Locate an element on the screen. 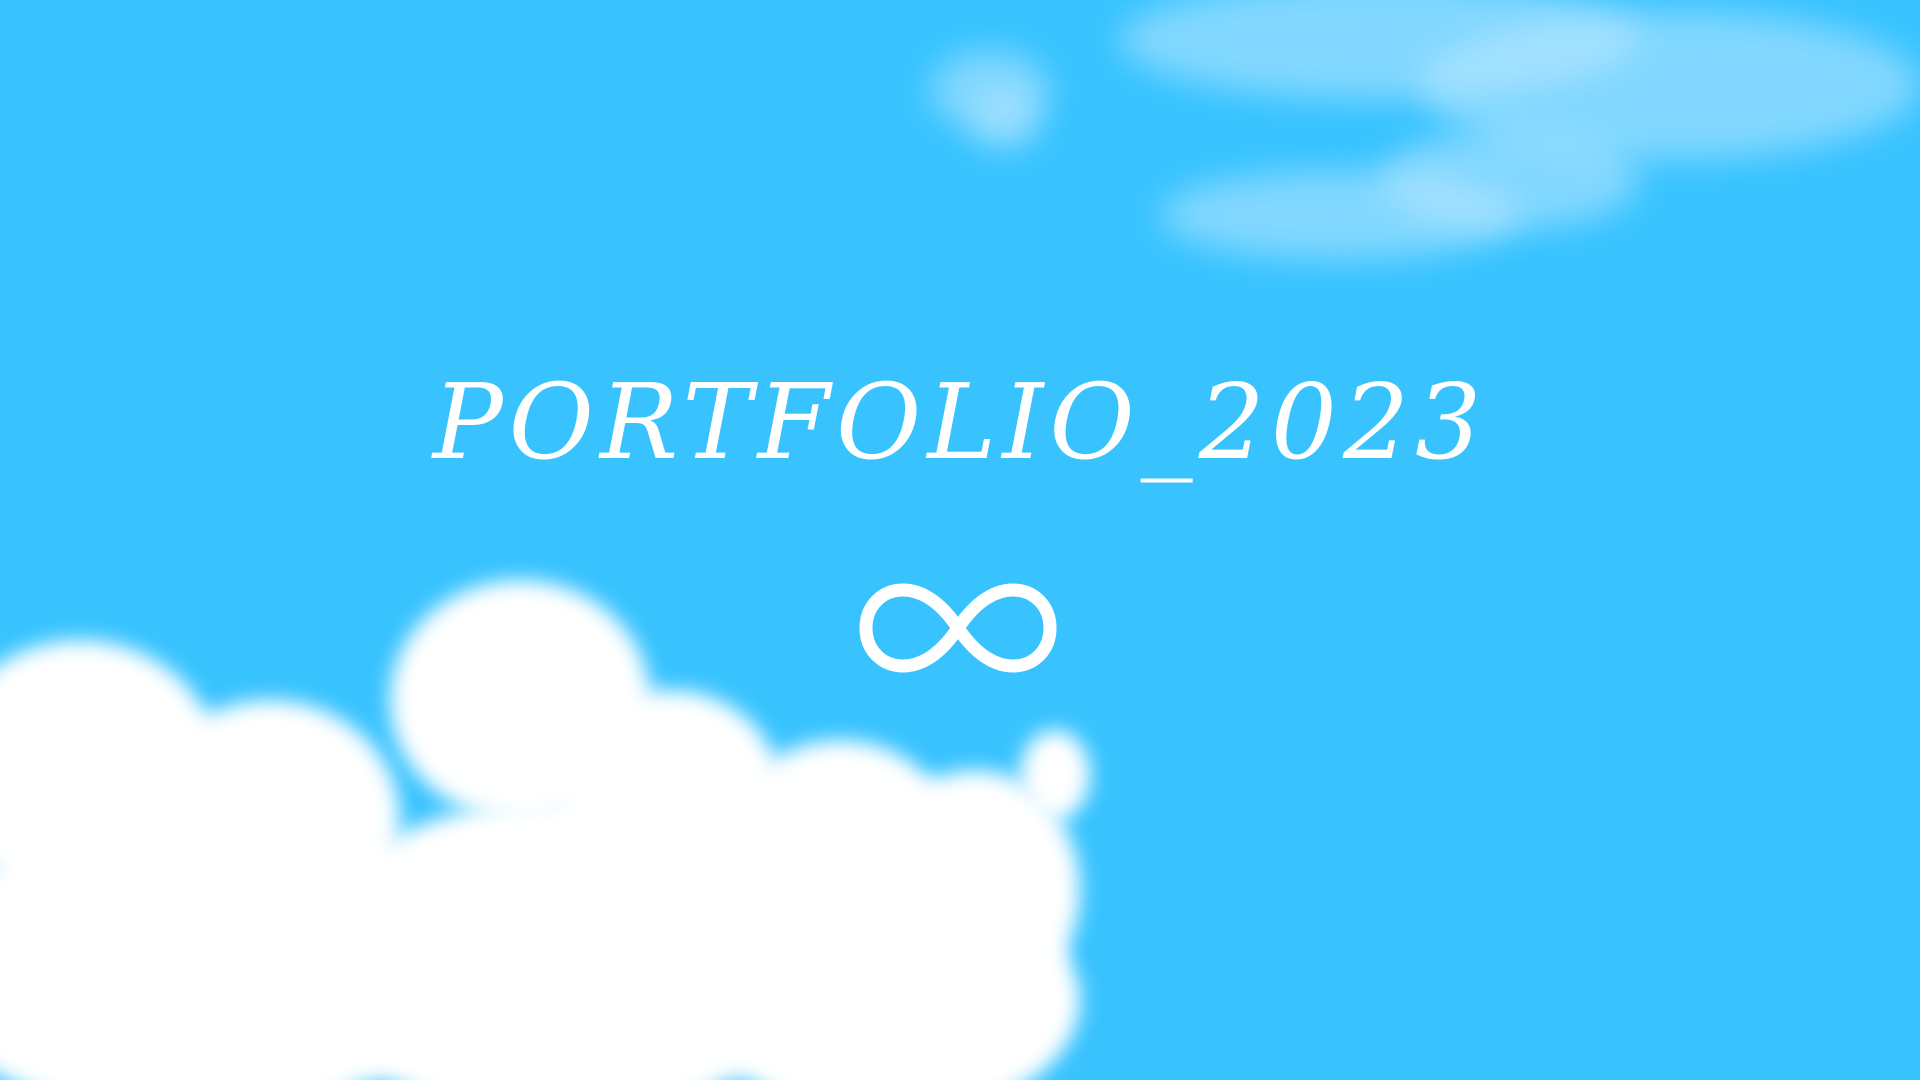 The width and height of the screenshot is (1920, 1080). portfolio-title: PORTFOLIO_2023 is located at coordinates (960, 422).